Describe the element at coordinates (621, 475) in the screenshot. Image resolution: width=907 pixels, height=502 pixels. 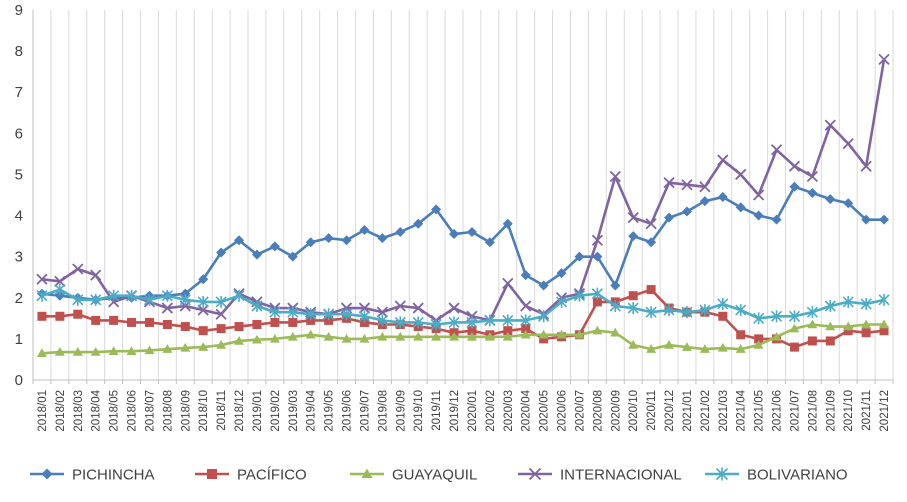
I see `legend-label: INTERNACIONAL` at that location.